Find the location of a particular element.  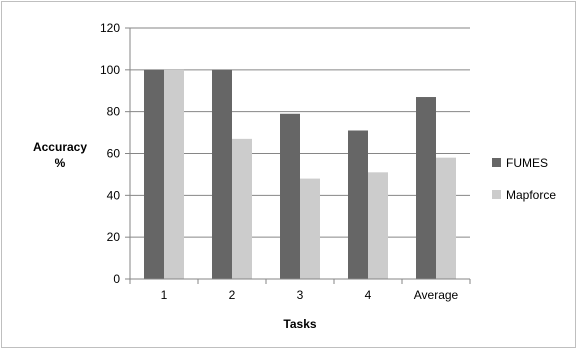

y-tick-label: 100 is located at coordinates (110, 70).